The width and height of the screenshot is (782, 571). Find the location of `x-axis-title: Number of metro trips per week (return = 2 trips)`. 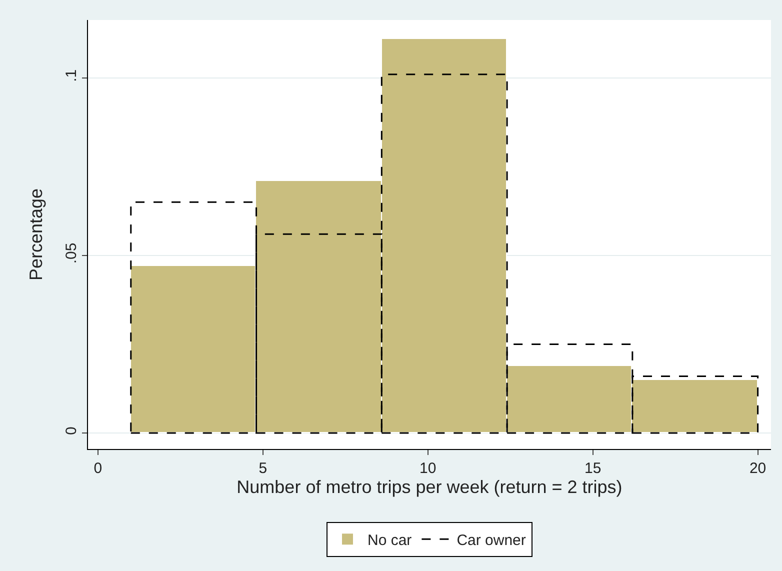

x-axis-title: Number of metro trips per week (return = 2 trips) is located at coordinates (429, 487).